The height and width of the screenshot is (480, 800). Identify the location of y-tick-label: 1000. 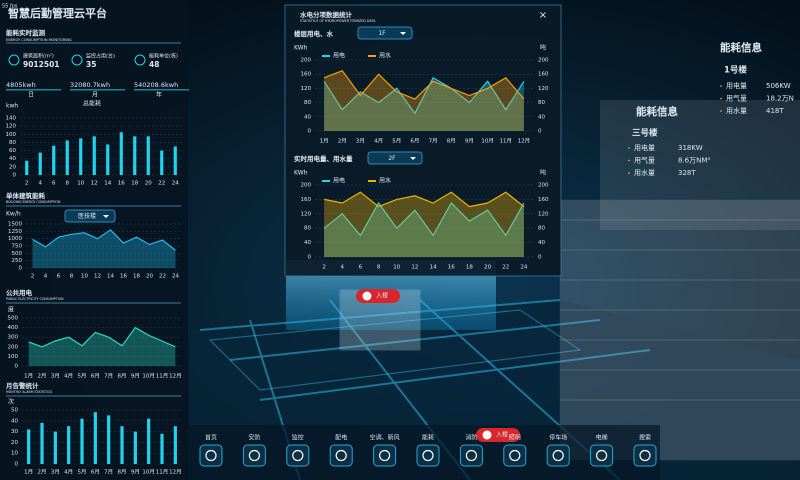
(15, 239).